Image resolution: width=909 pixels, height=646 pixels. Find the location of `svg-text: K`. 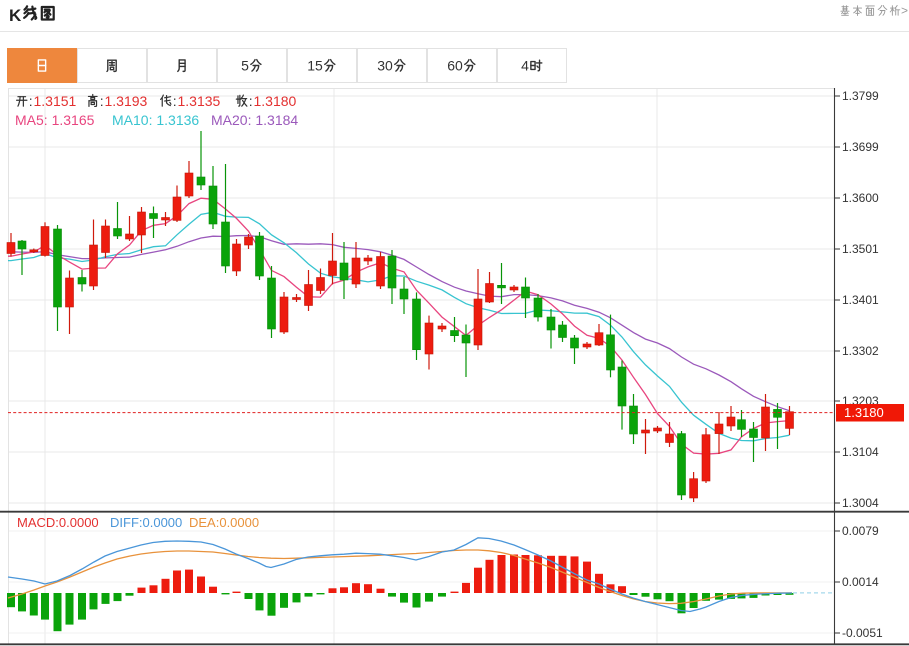

svg-text: K is located at coordinates (15, 15).